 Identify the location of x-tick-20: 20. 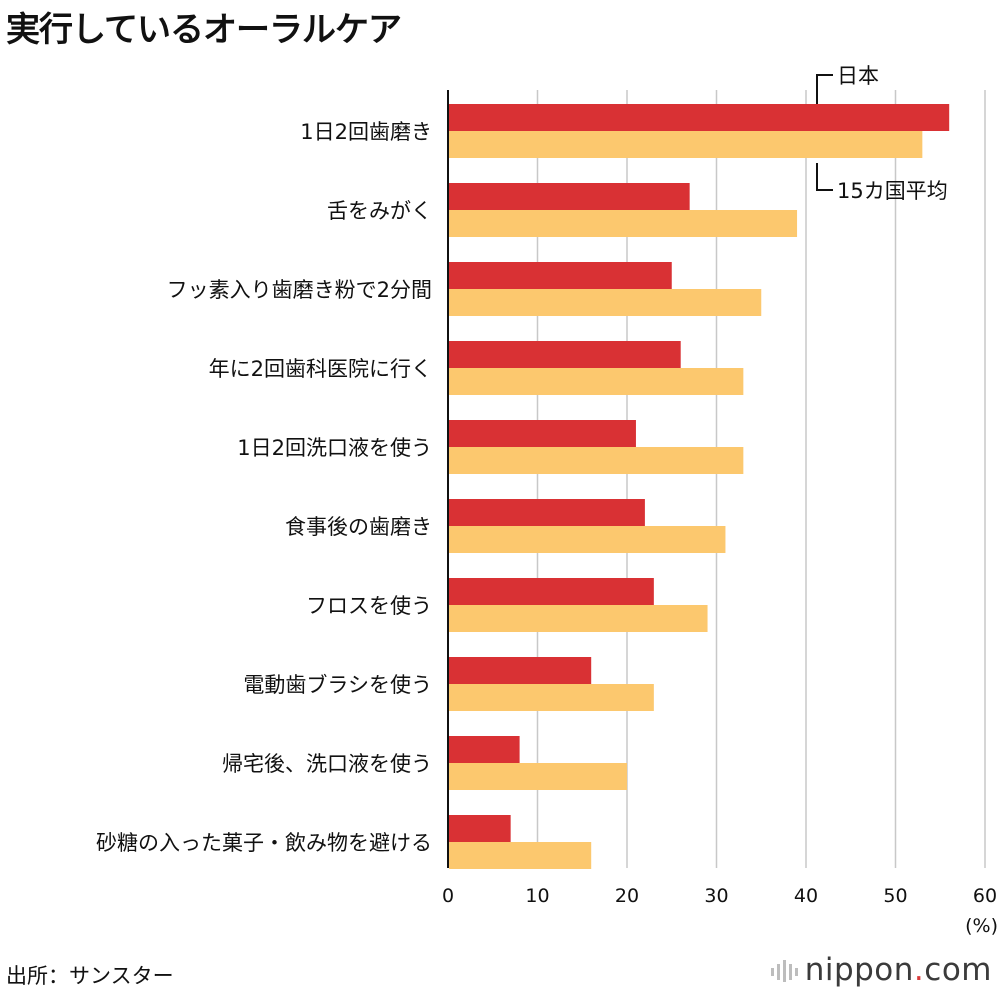
(627, 896).